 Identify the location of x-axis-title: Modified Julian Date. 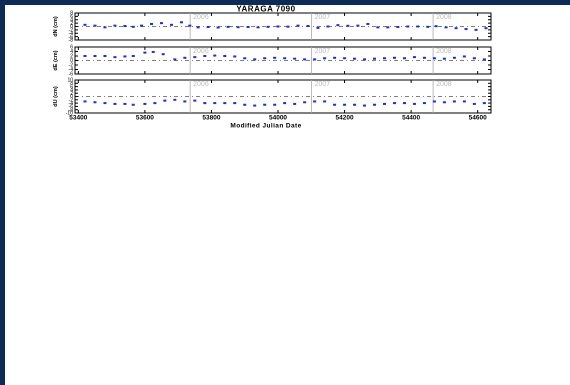
(265, 126).